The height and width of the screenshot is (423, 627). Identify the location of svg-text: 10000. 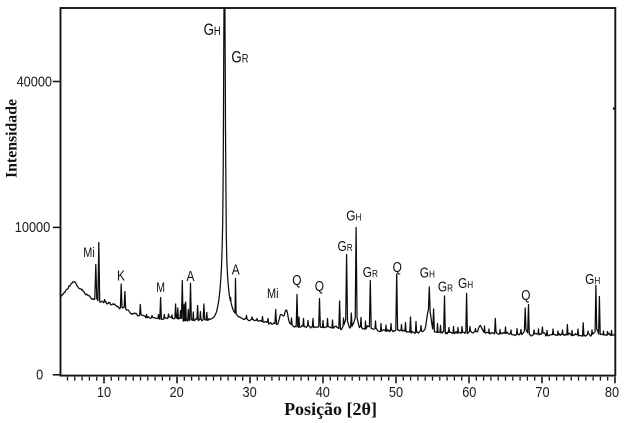
(33, 226).